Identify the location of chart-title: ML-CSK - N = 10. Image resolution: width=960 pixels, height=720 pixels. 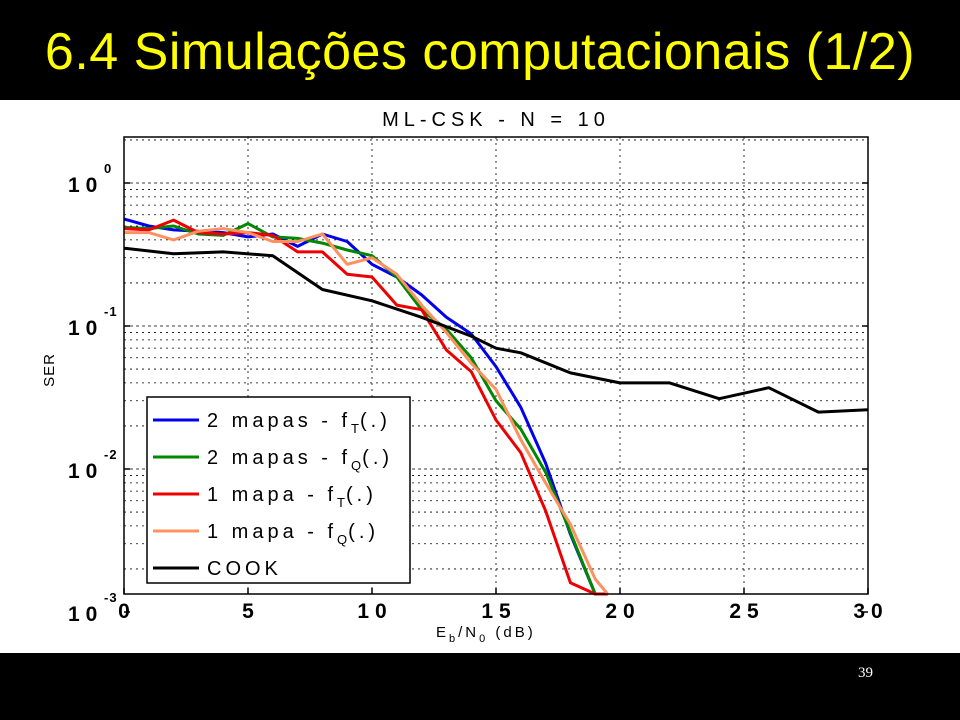
(496, 120).